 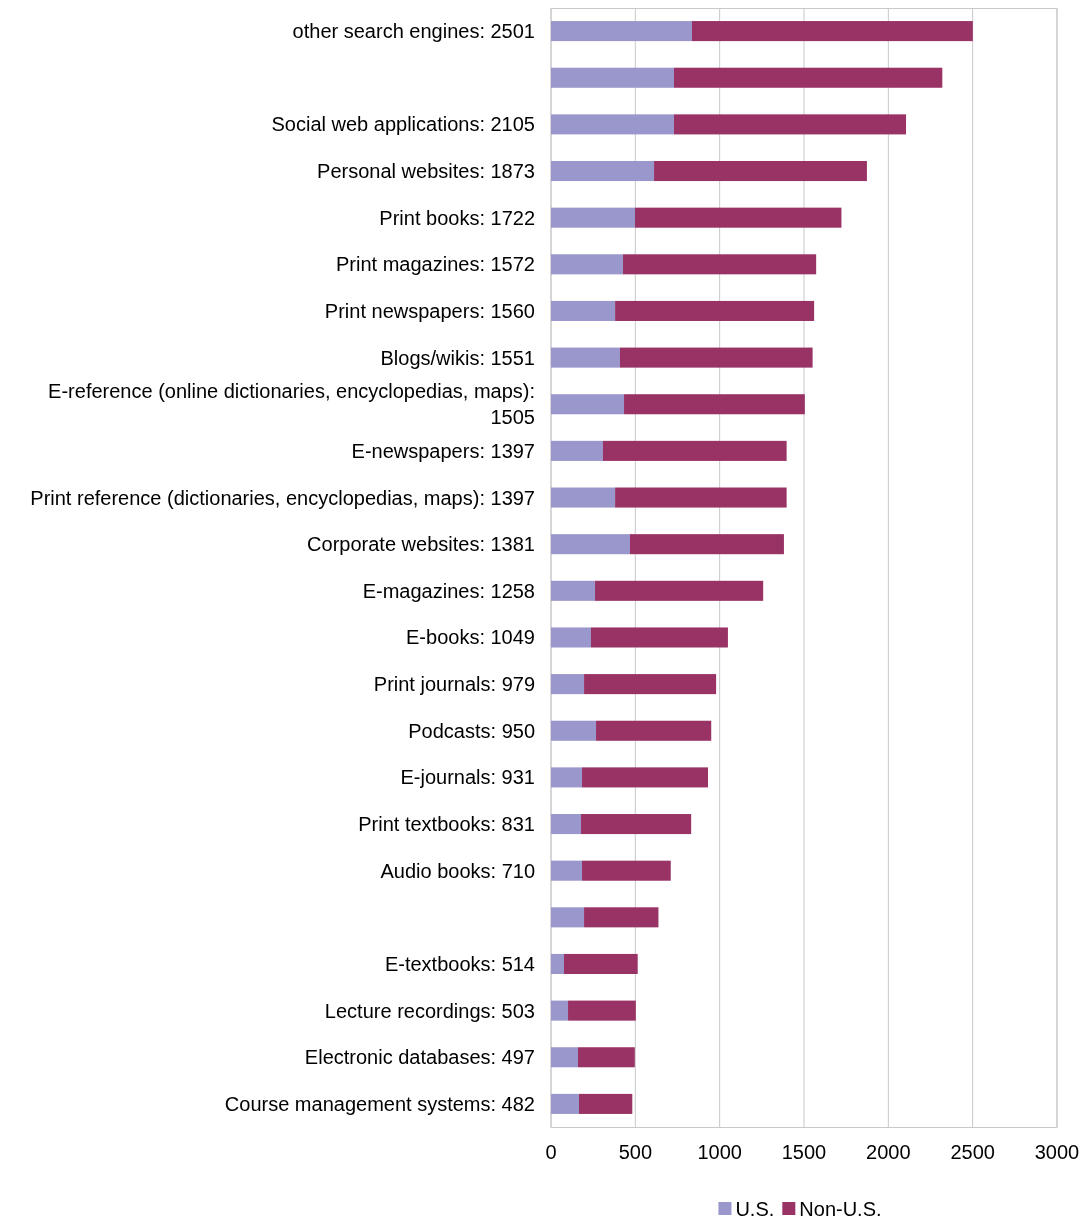 What do you see at coordinates (467, 777) in the screenshot?
I see `y-tick-label: E-journals: 931` at bounding box center [467, 777].